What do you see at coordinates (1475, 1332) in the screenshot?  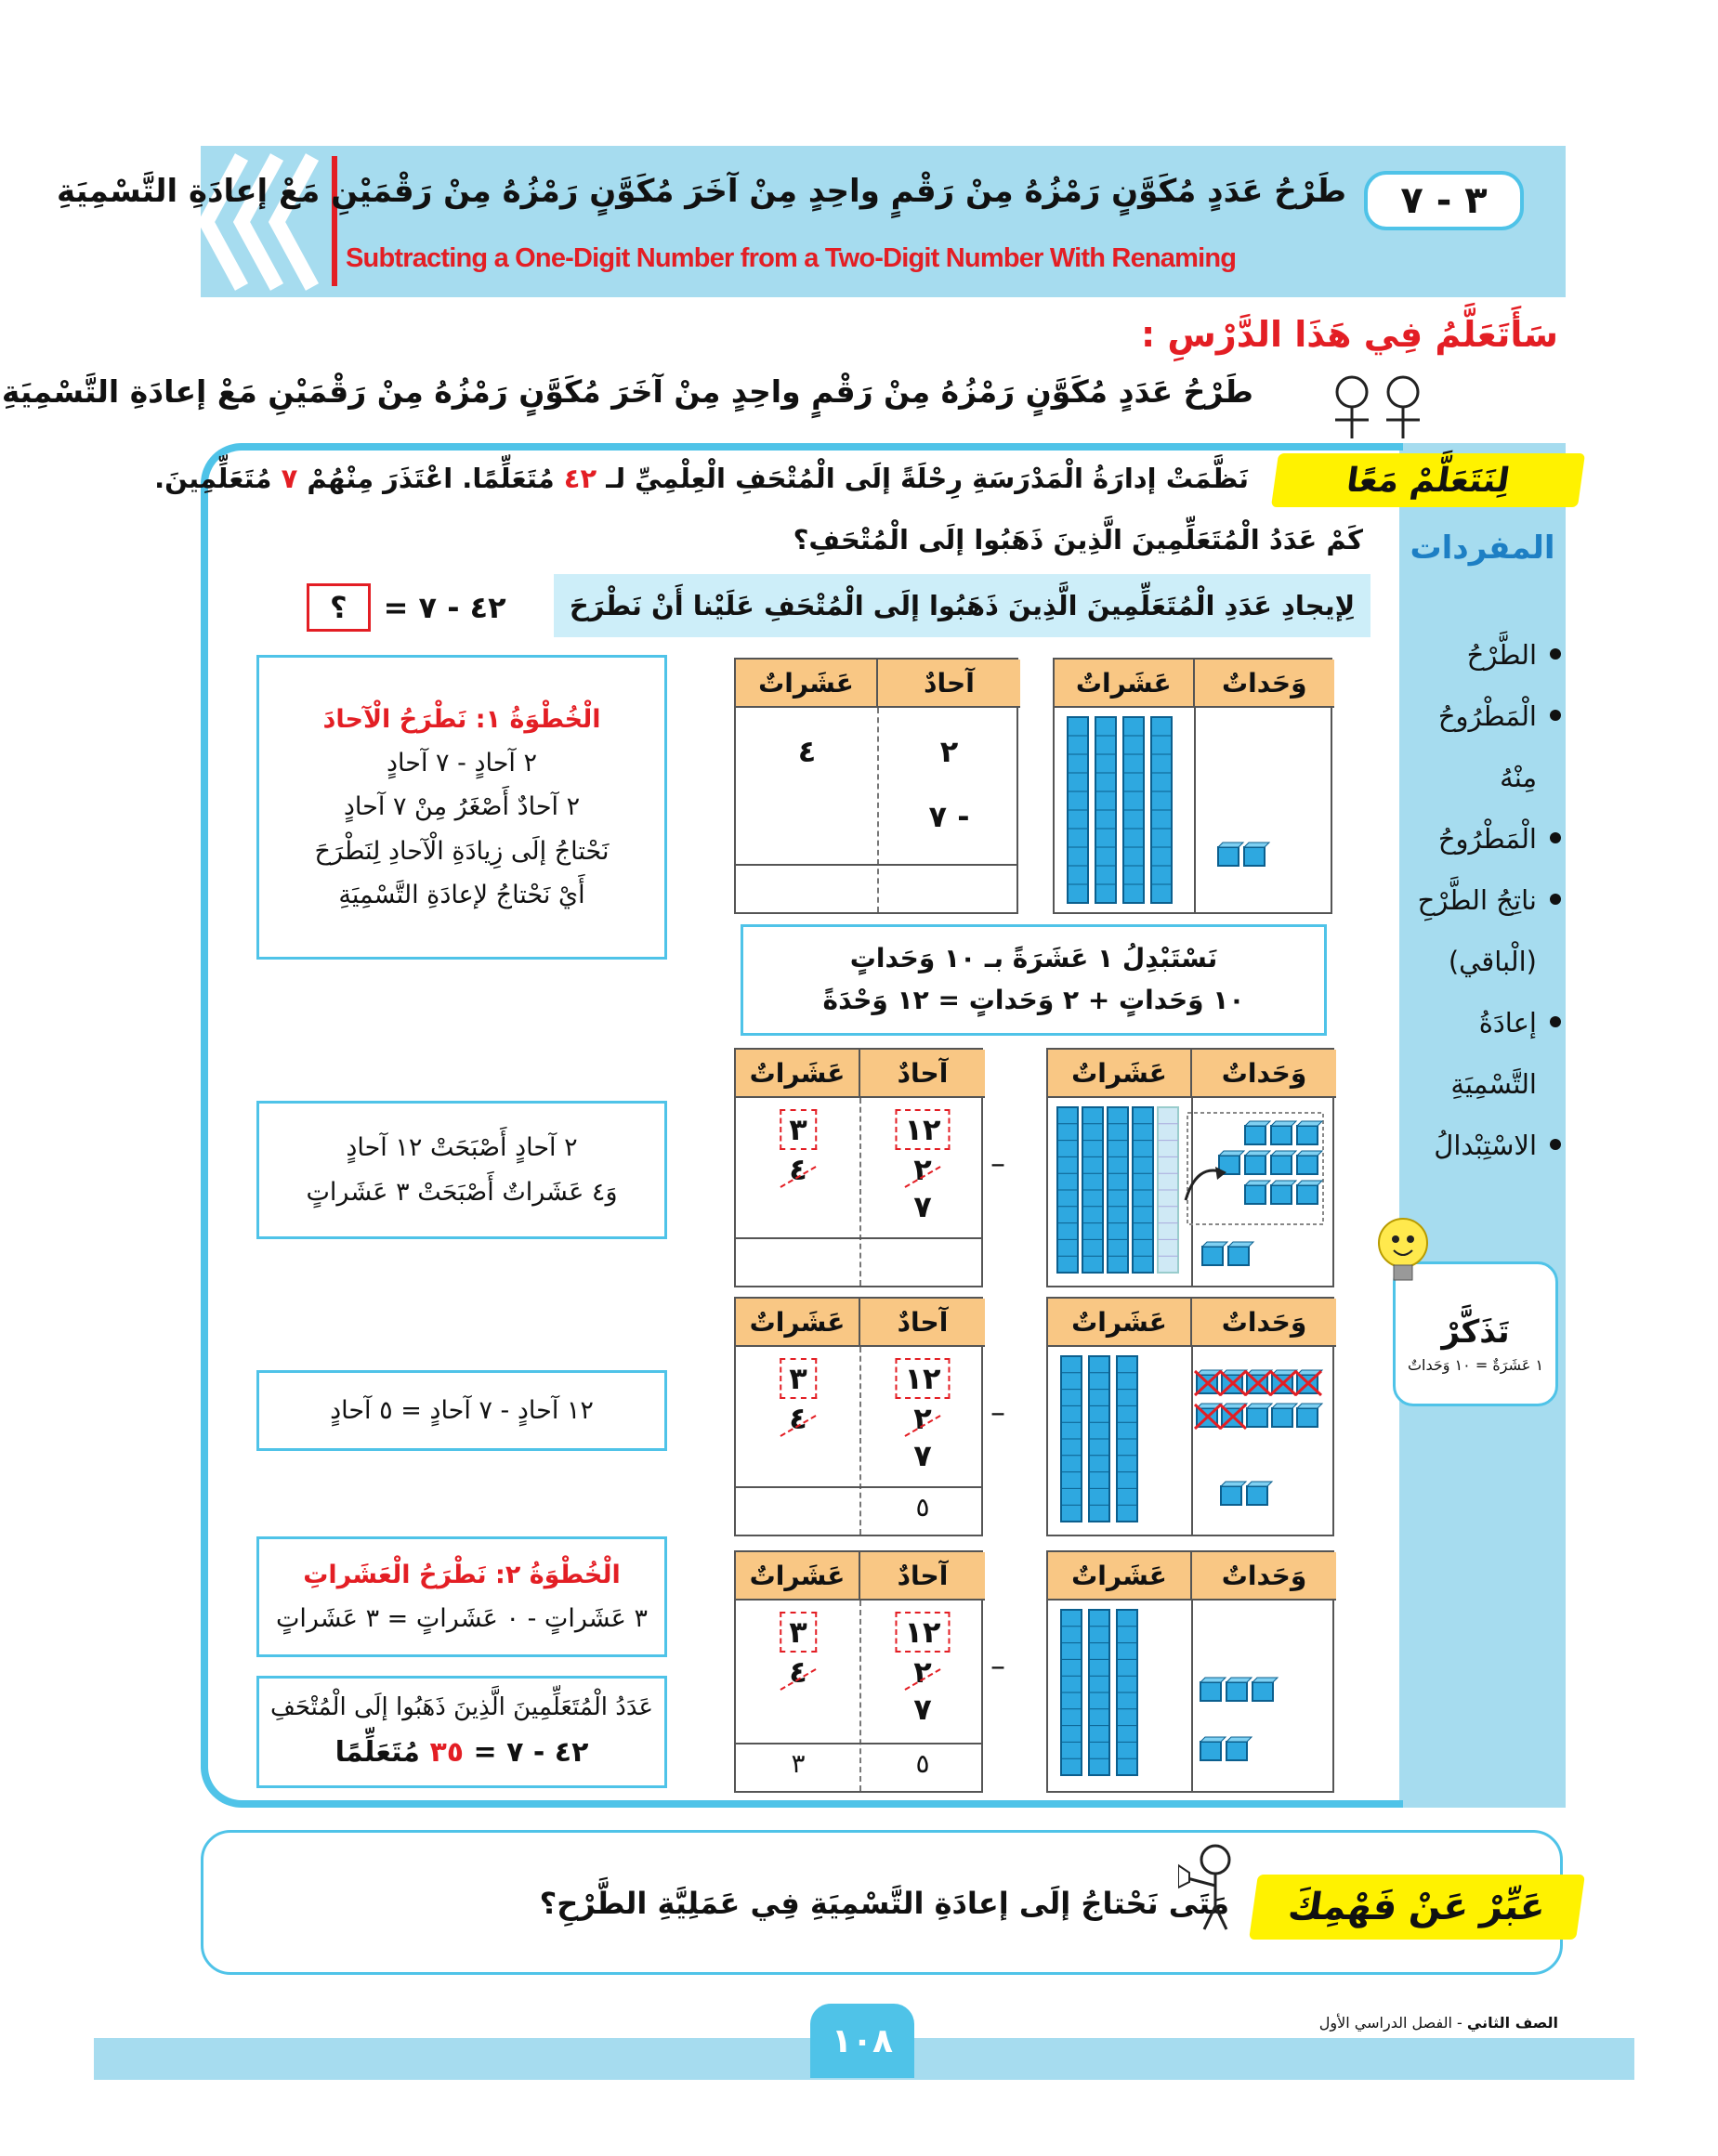 I see `remember-heading: تَذَكَّرْ` at bounding box center [1475, 1332].